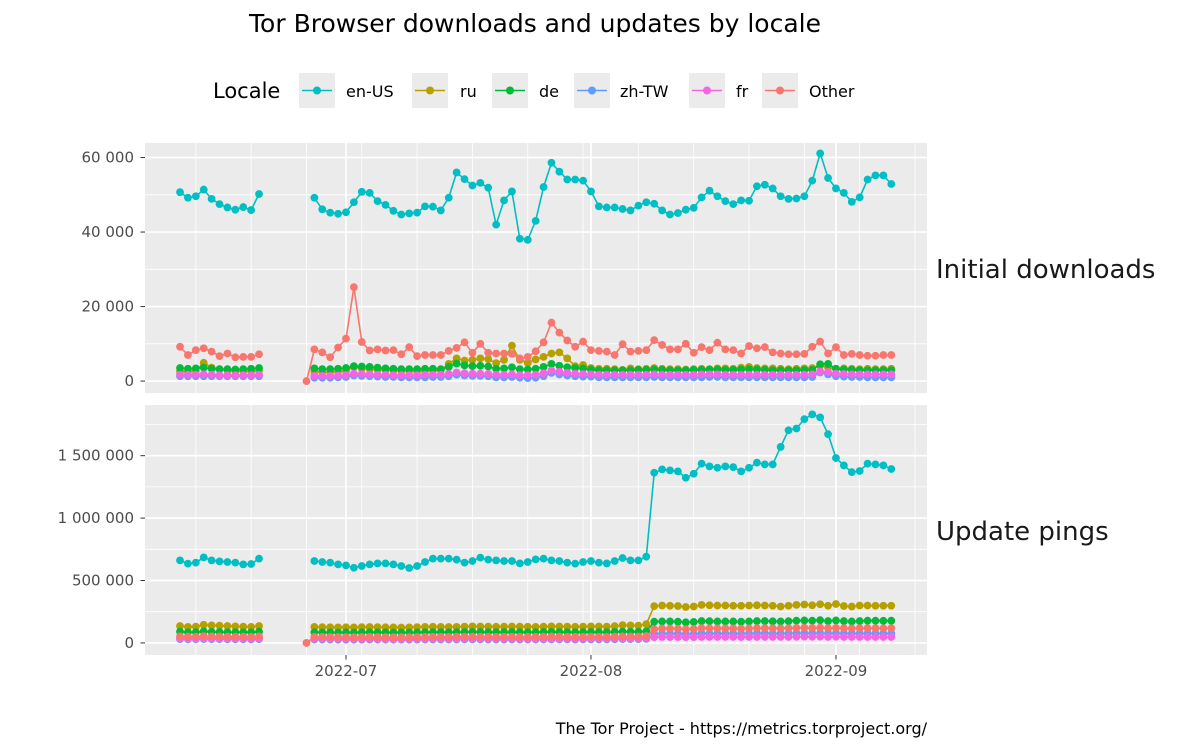  Describe the element at coordinates (591, 671) in the screenshot. I see `x-tick-label: 2022-08` at that location.